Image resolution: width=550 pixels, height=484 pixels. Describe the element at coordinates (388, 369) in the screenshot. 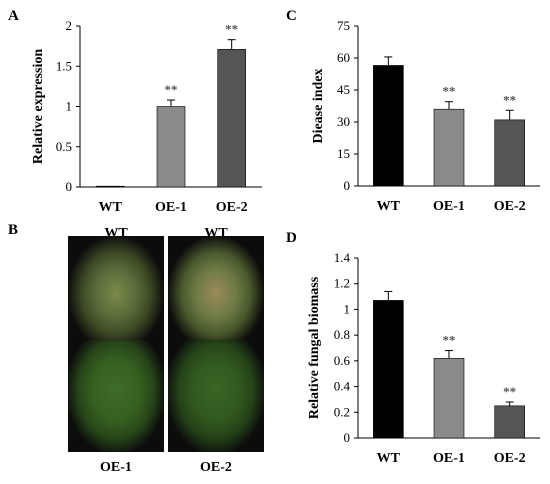

I see `chart-d-bar-wt` at that location.